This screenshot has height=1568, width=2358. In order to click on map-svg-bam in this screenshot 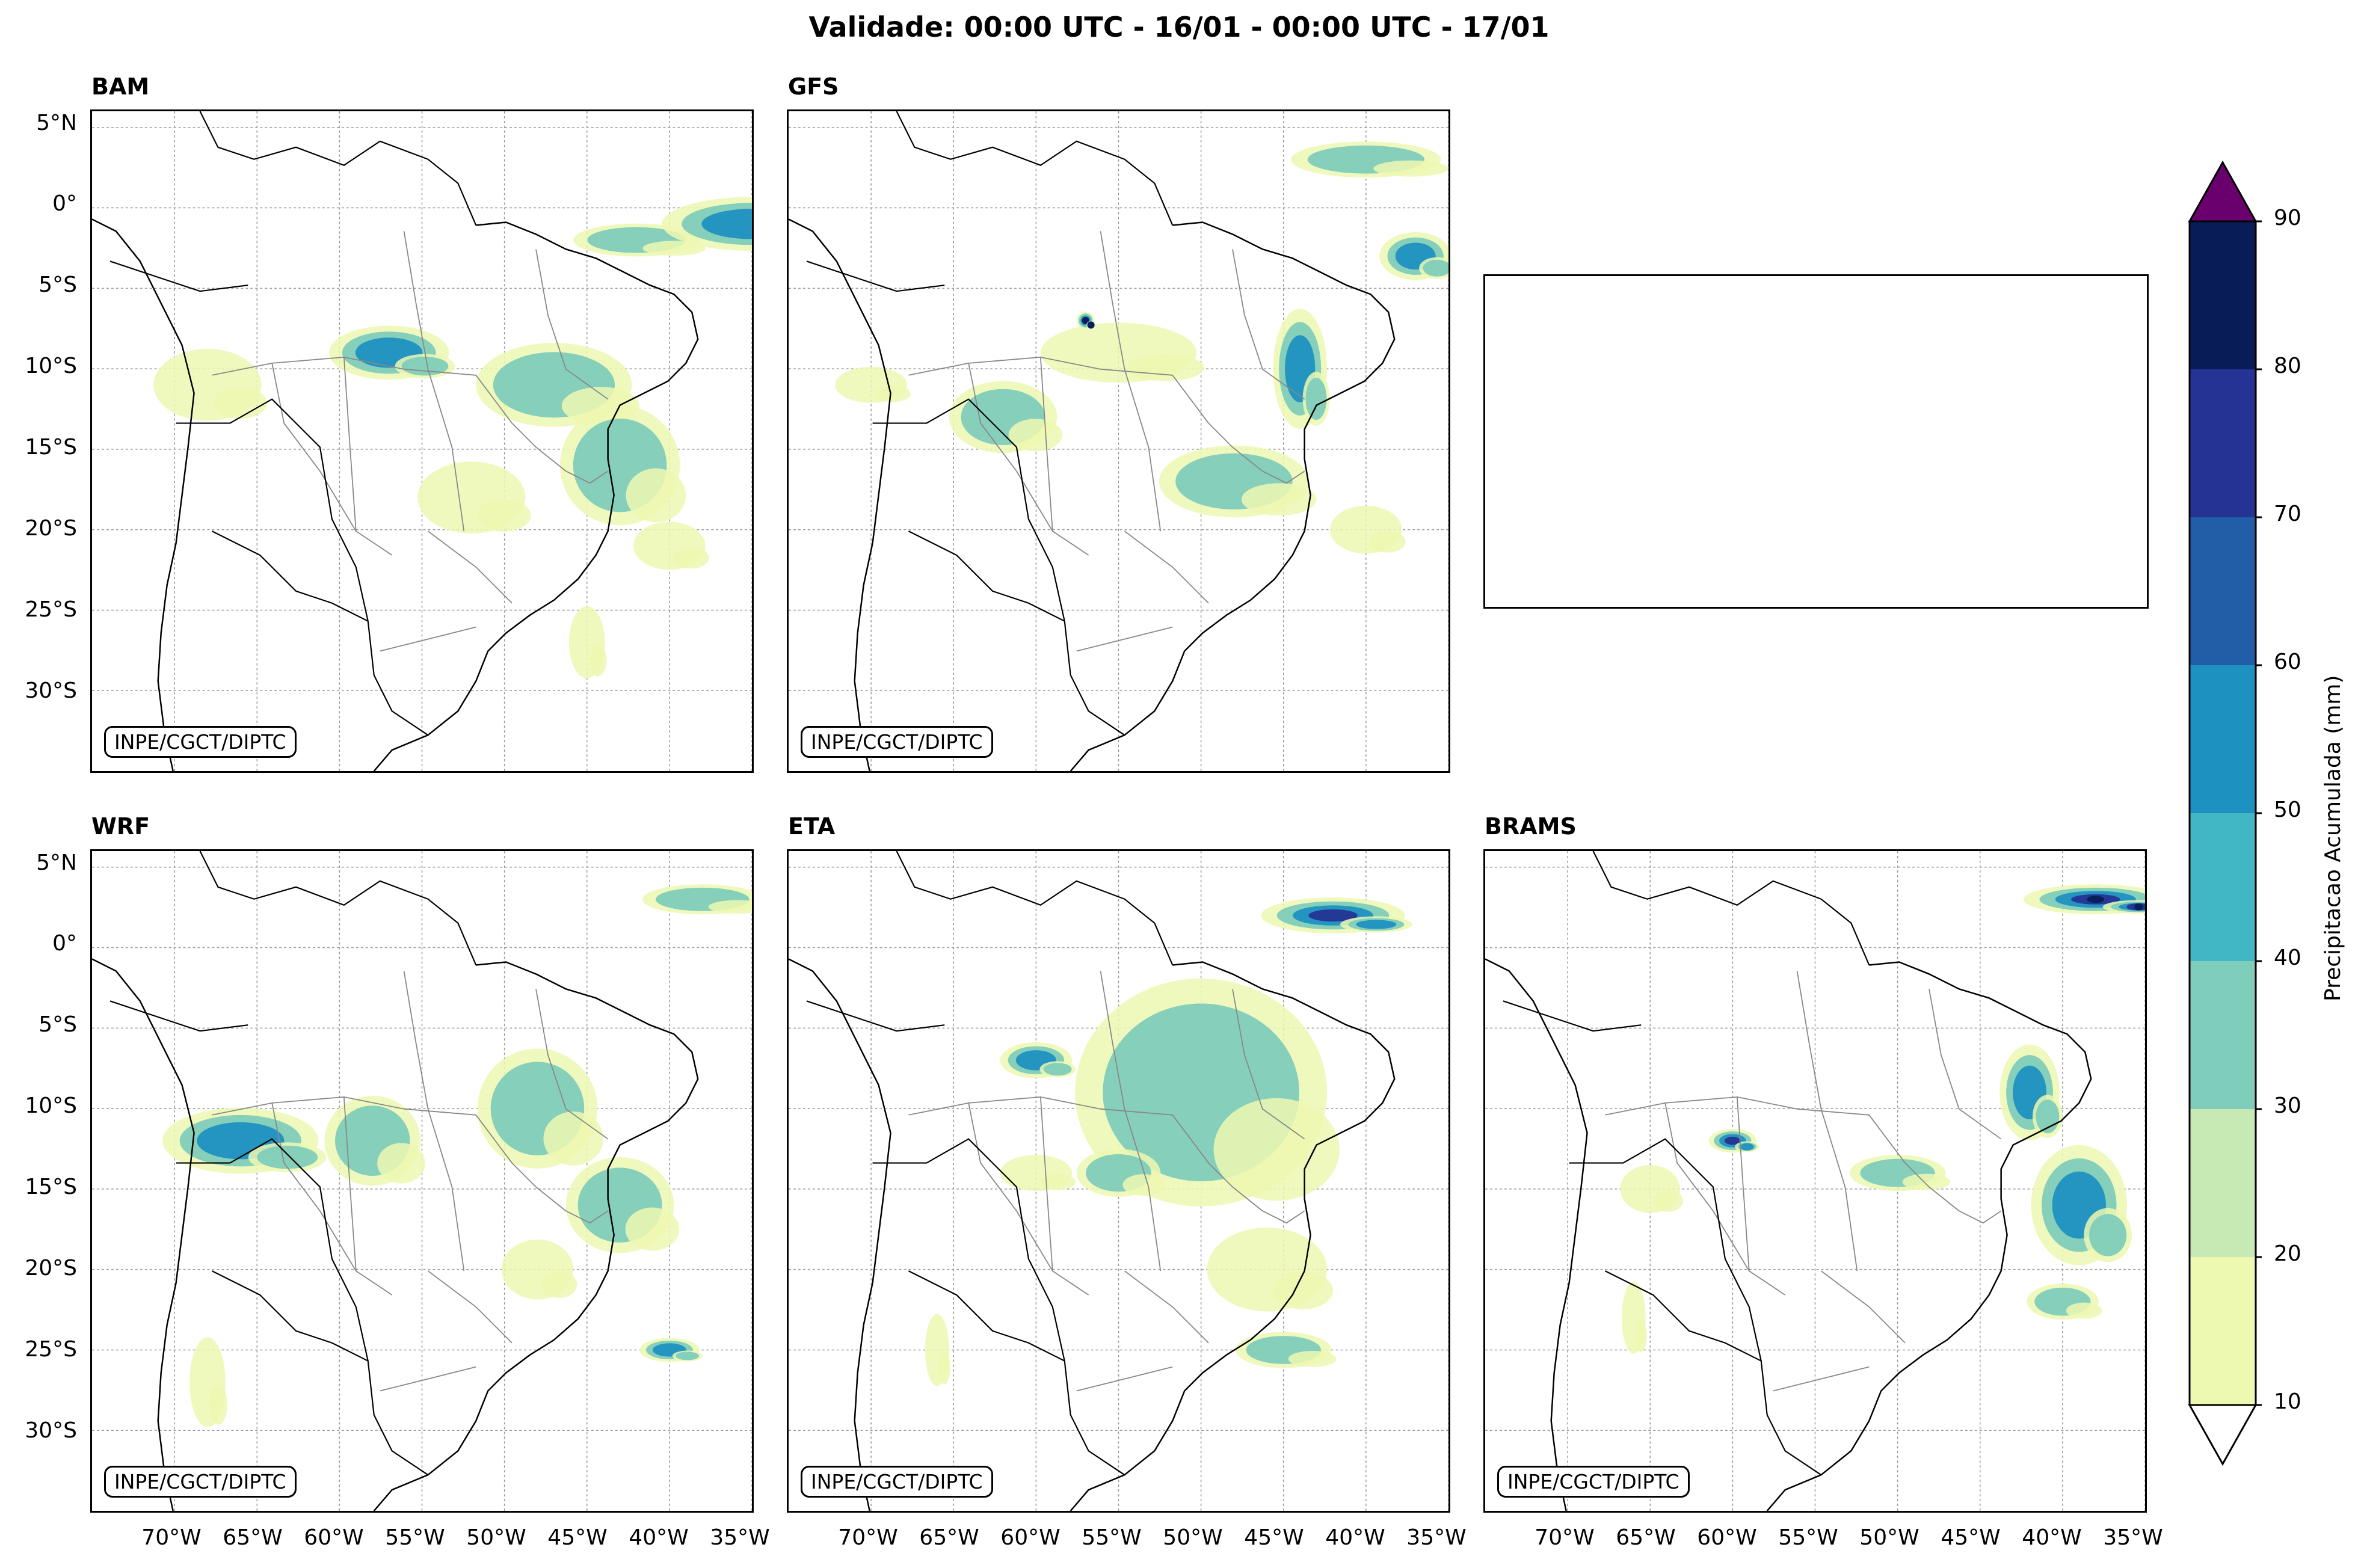, I will do `click(422, 441)`.